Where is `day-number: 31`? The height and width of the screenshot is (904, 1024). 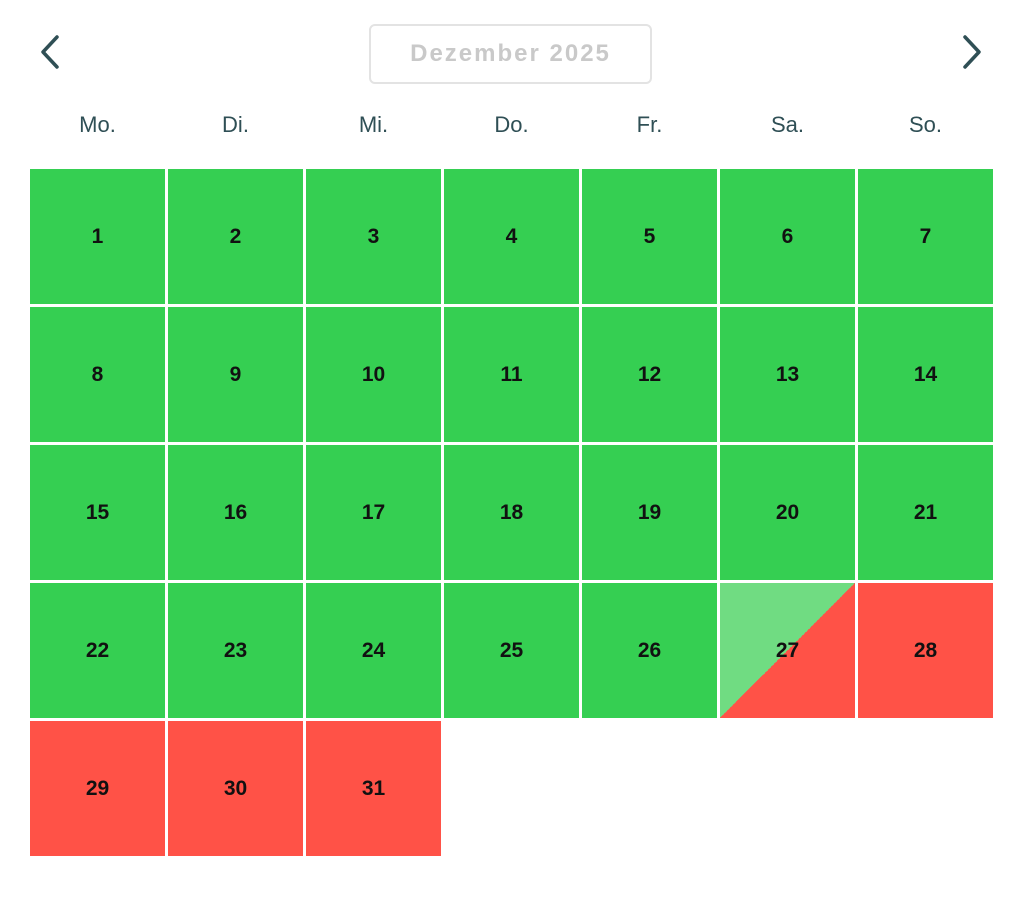 day-number: 31 is located at coordinates (373, 788).